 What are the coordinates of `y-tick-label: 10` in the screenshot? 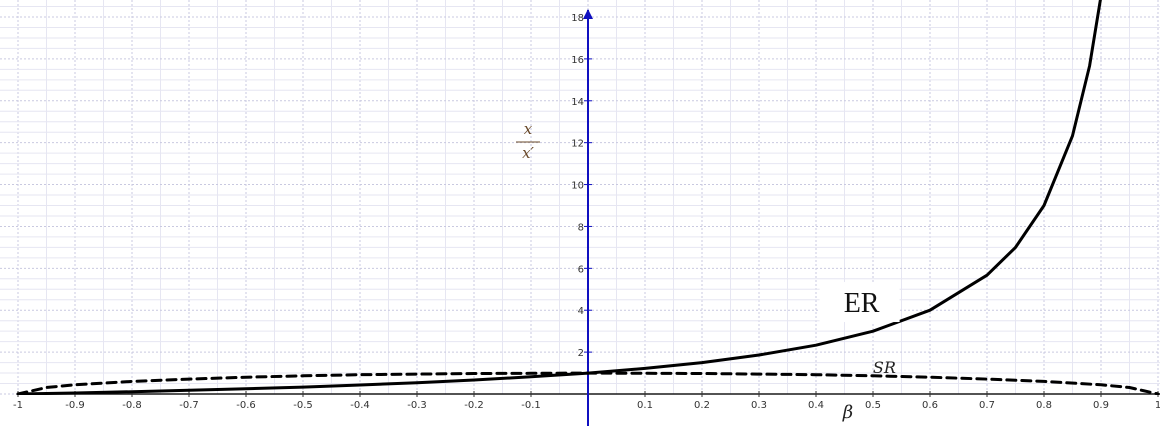 It's located at (577, 186).